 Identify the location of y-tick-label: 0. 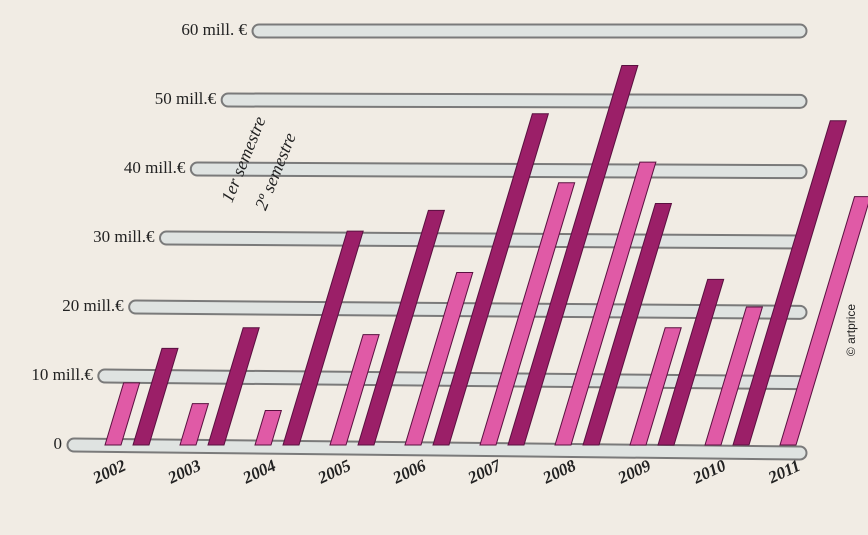
(58, 443).